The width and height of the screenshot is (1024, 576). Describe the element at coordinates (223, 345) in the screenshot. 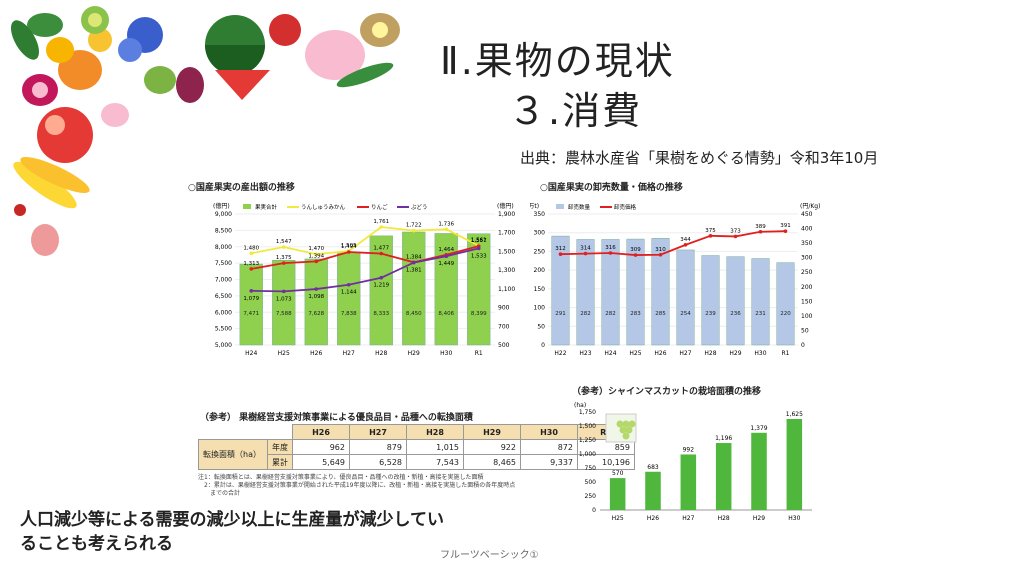

I see `left-tick-label: 5,000` at that location.